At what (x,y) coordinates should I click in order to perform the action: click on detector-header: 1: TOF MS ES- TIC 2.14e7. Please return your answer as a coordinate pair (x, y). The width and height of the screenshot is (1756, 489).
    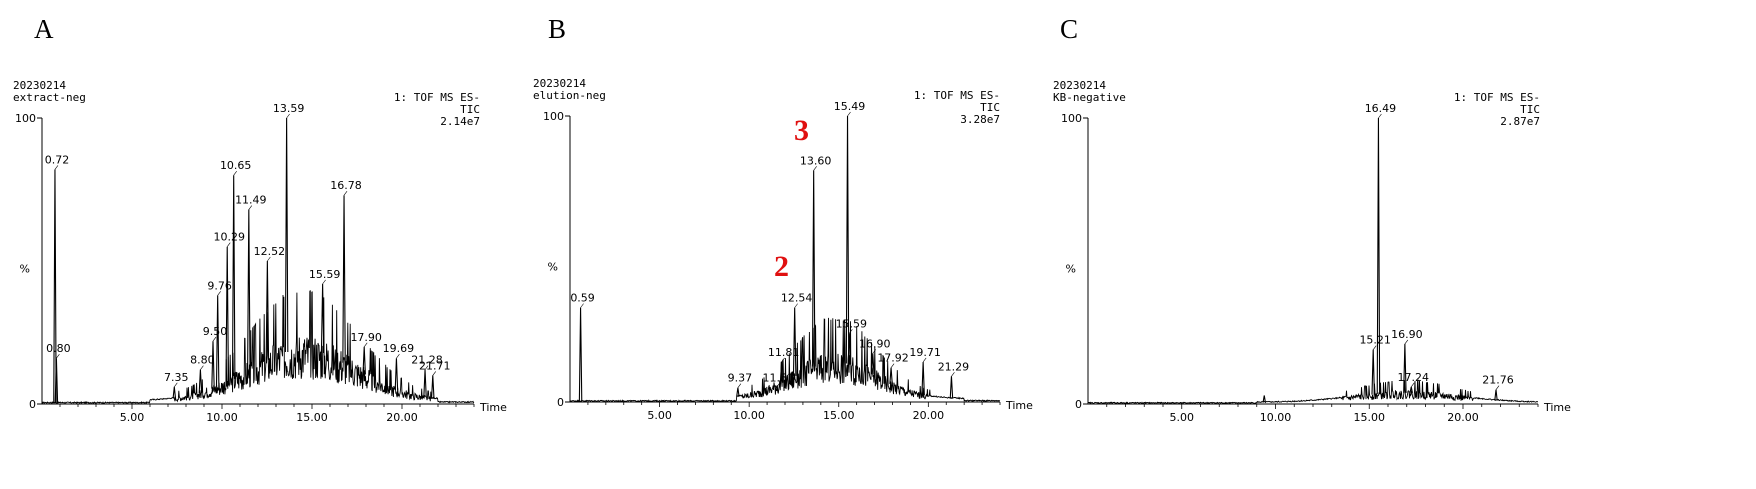
    Looking at the image, I should click on (430, 110).